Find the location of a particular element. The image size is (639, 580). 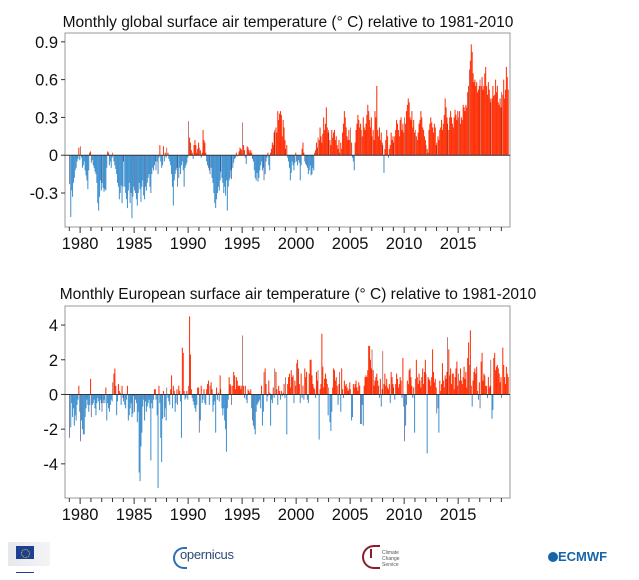

x-tick-label: 2010 is located at coordinates (404, 244).